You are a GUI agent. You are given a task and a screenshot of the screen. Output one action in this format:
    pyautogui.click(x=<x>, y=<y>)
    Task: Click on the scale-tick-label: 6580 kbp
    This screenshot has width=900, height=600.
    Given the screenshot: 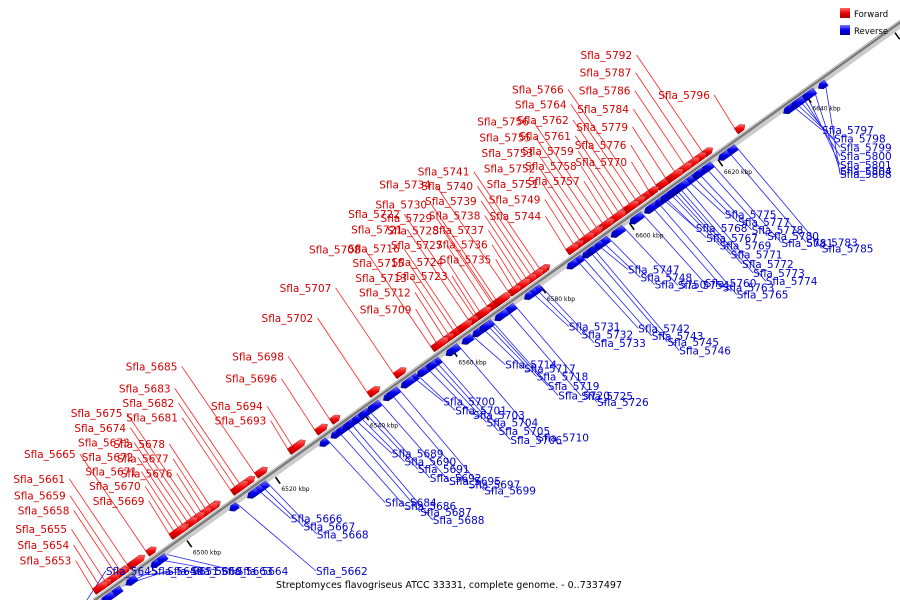 What is the action you would take?
    pyautogui.click(x=561, y=299)
    